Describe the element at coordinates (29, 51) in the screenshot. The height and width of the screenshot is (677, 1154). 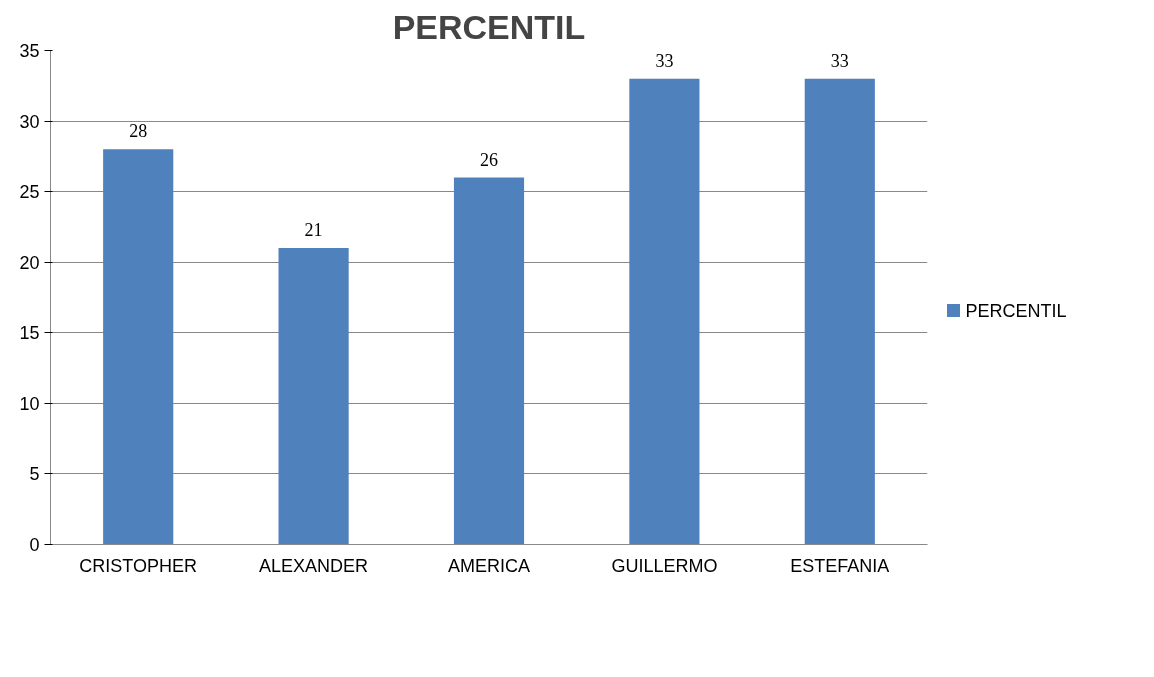
I see `y-tick-label: 35` at that location.